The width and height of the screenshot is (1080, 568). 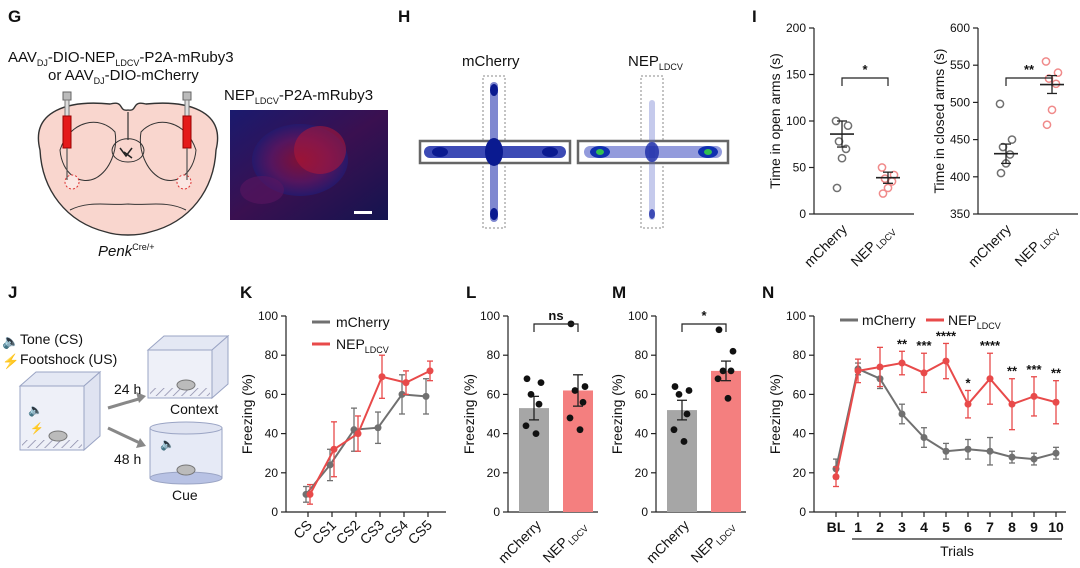 I want to click on scale-bar, so click(x=363, y=212).